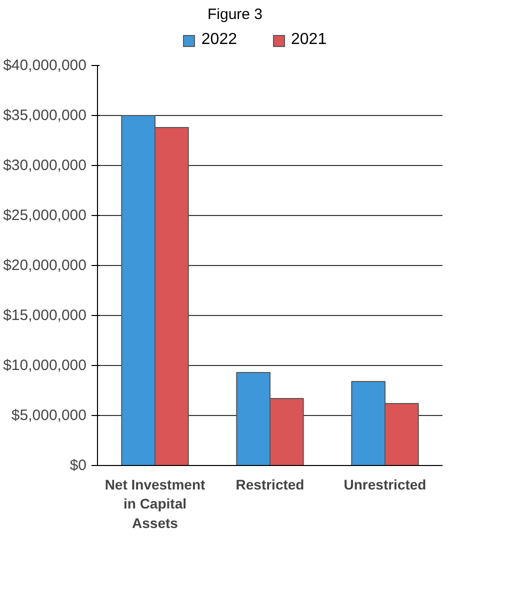 The height and width of the screenshot is (594, 530). I want to click on y-tick-label: $40,000,000, so click(45, 65).